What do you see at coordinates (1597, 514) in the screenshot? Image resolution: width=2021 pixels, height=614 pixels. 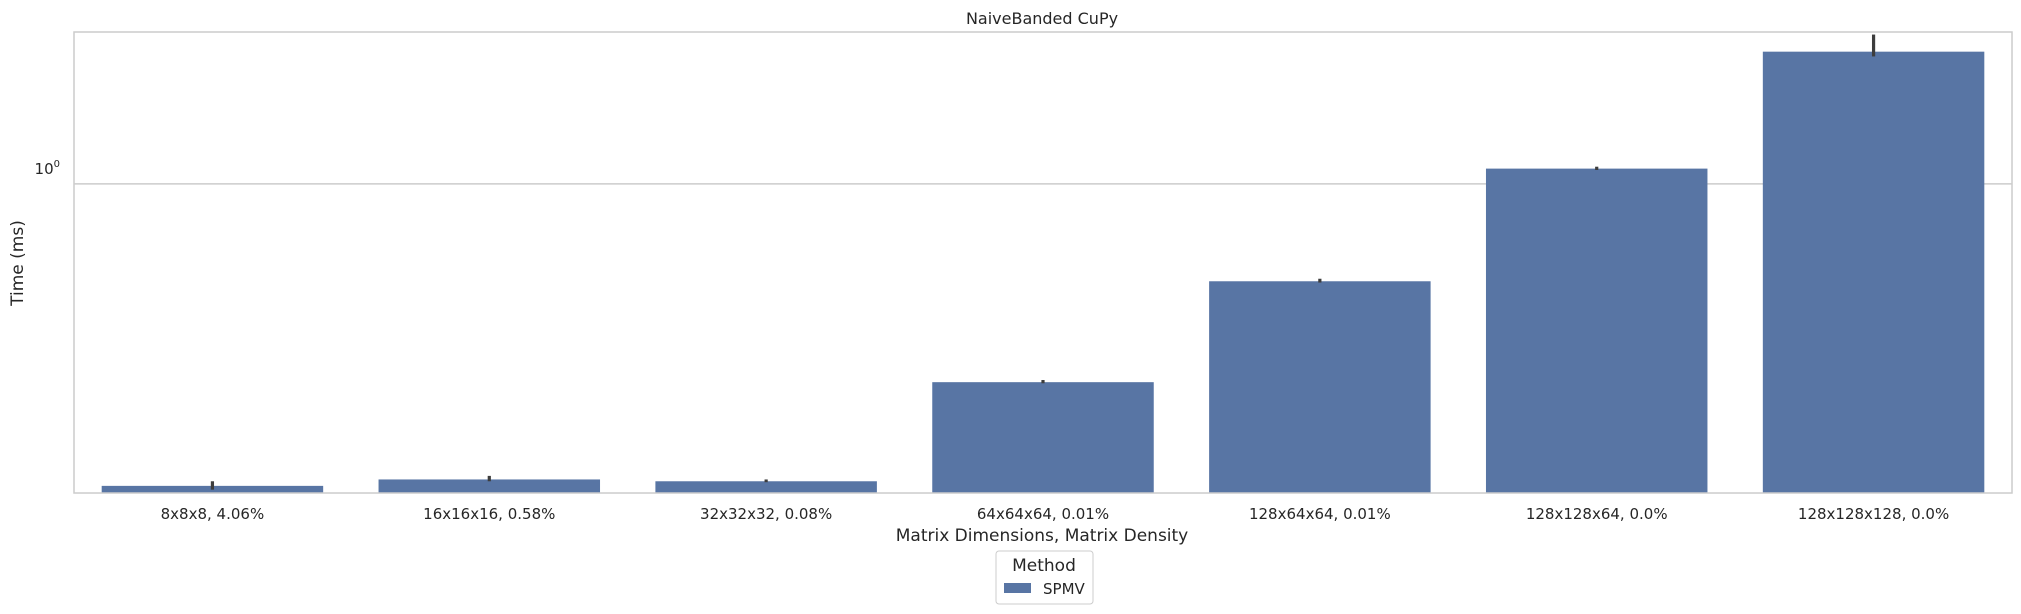 I see `x-tick-label: 128x128x64, 0.0%` at bounding box center [1597, 514].